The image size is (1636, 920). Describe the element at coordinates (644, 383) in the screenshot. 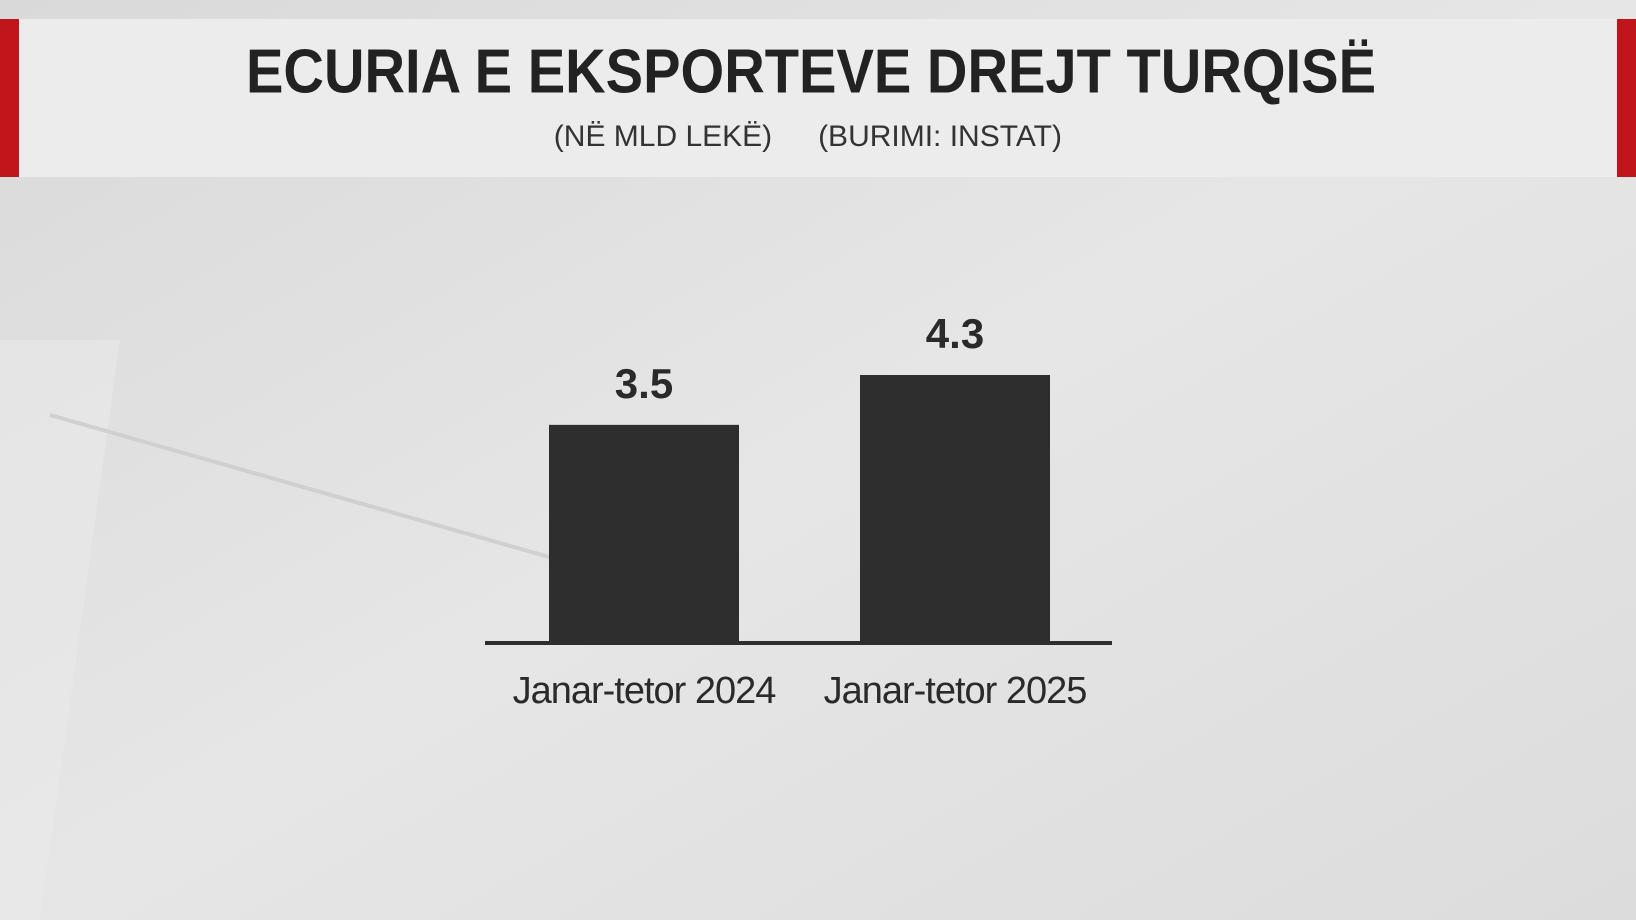

I see `value-label: 3.5` at that location.